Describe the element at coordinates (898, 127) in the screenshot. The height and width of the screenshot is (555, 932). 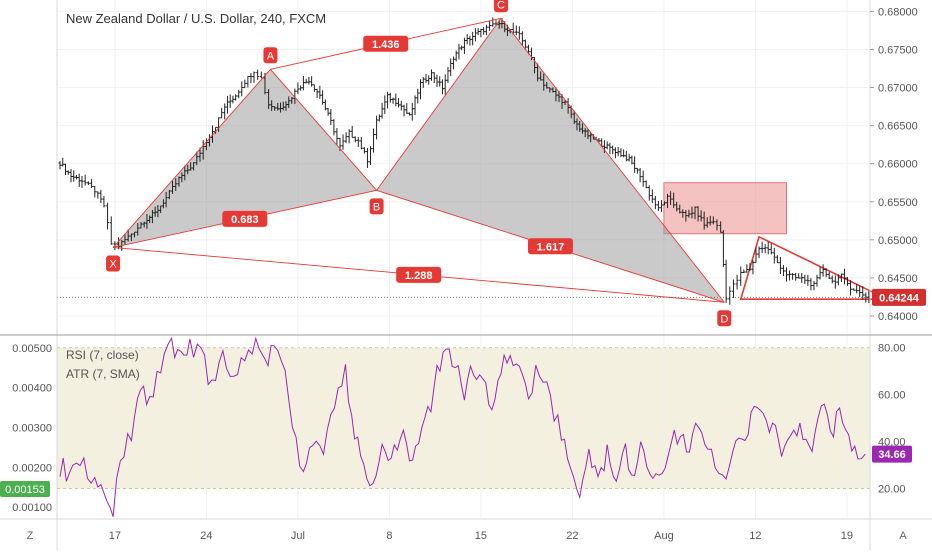
I see `price-axis-label: 0.66500` at that location.